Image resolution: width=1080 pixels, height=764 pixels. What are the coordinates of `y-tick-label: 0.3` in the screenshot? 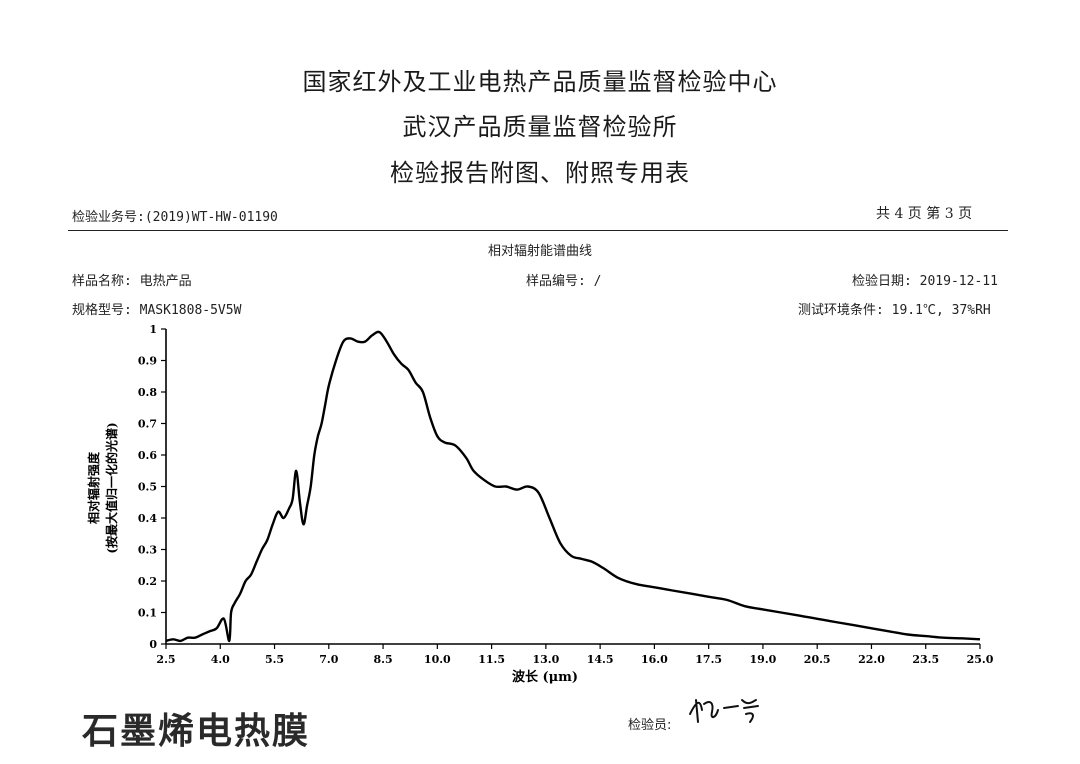 It's located at (147, 550).